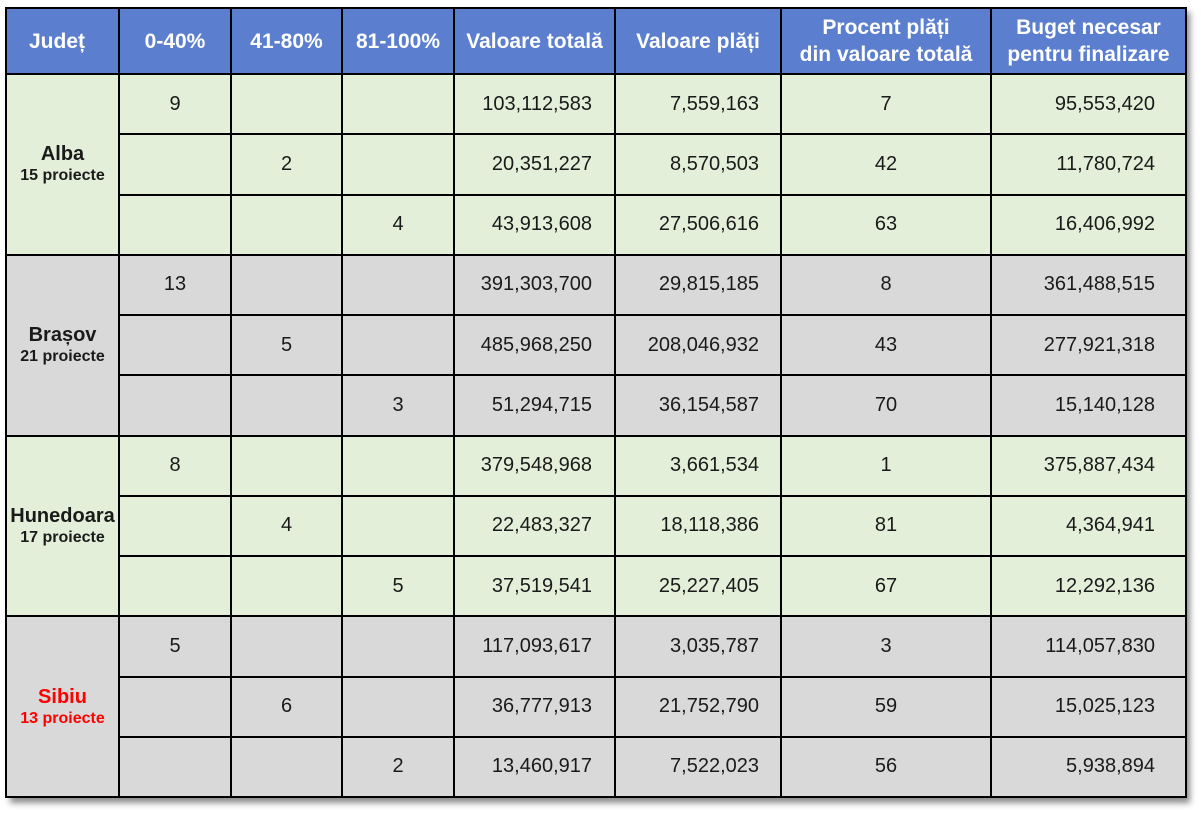 The image size is (1201, 813). Describe the element at coordinates (698, 526) in the screenshot. I see `cell-valoare-plati: 18,118,386` at that location.